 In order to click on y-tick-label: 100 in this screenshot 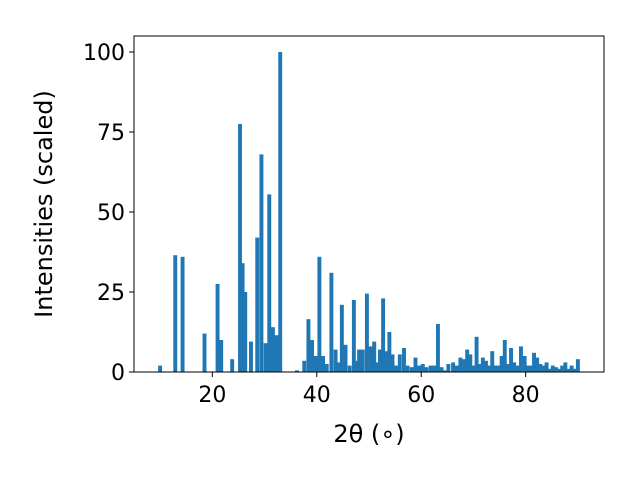, I will do `click(104, 53)`.